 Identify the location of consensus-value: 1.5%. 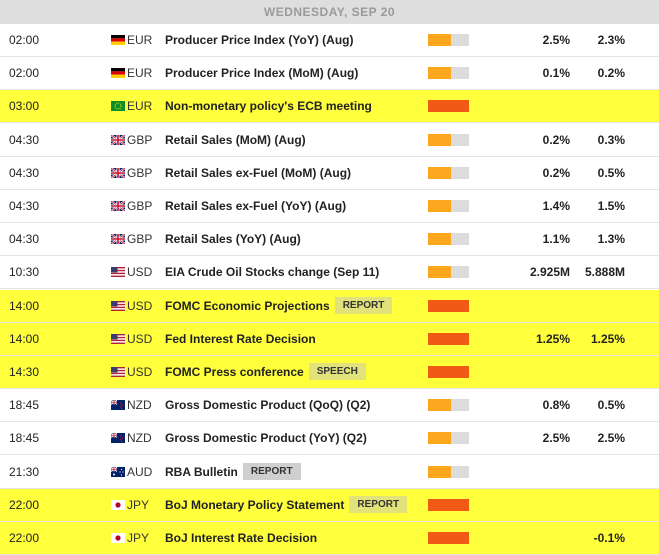
(611, 206).